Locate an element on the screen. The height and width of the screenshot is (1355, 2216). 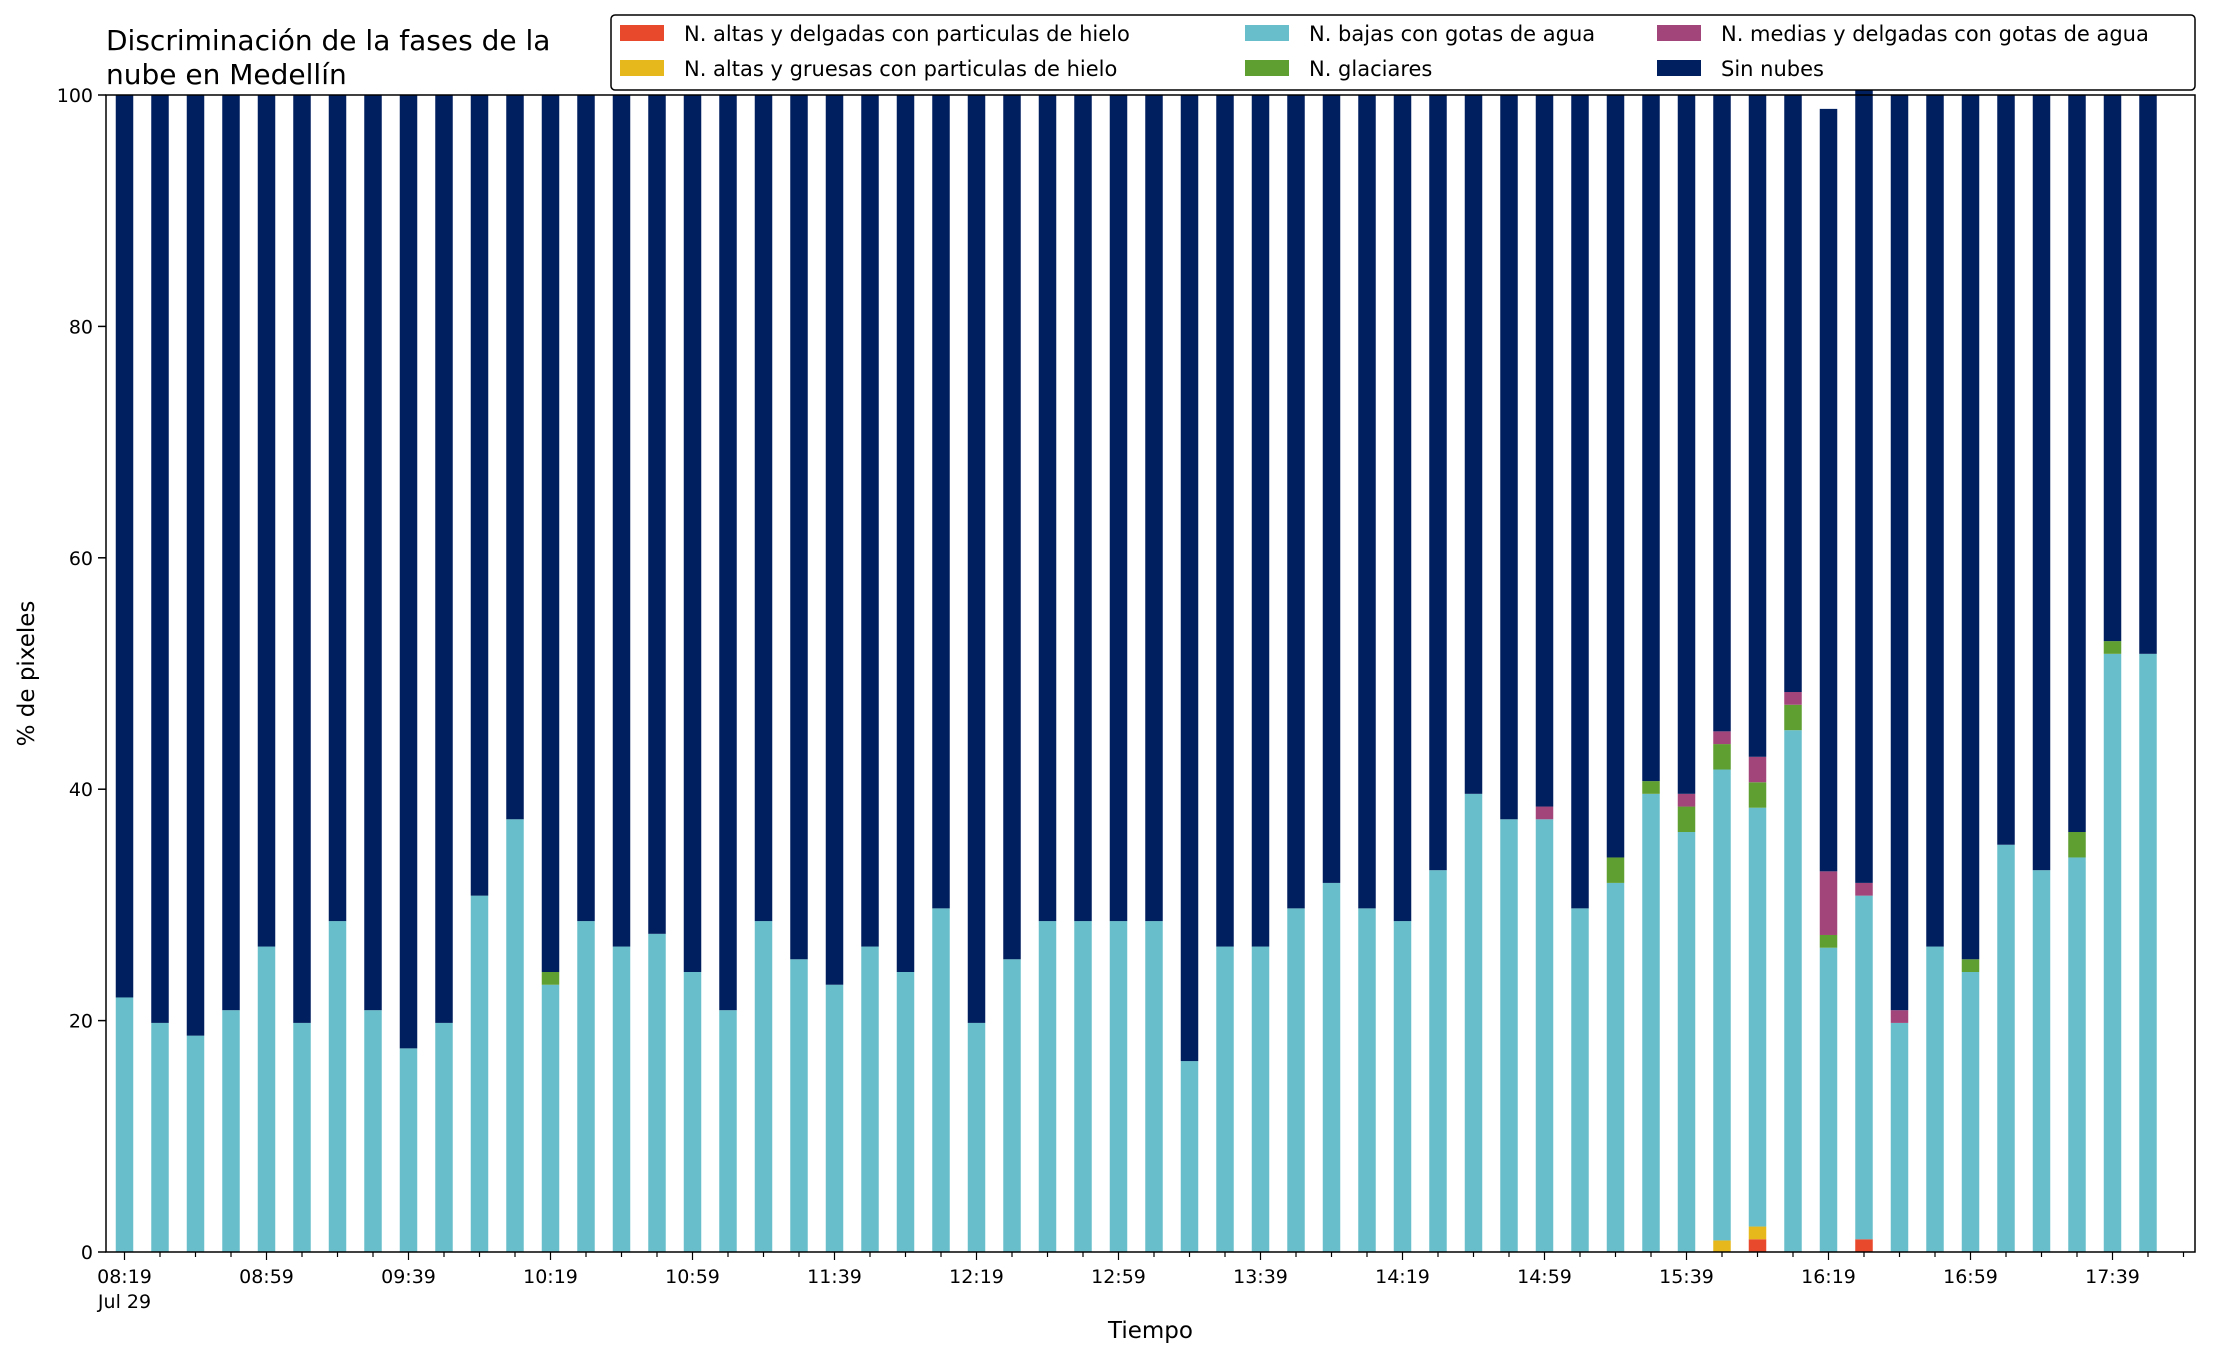
bar-segment-1019-s2 is located at coordinates (550, 1118).